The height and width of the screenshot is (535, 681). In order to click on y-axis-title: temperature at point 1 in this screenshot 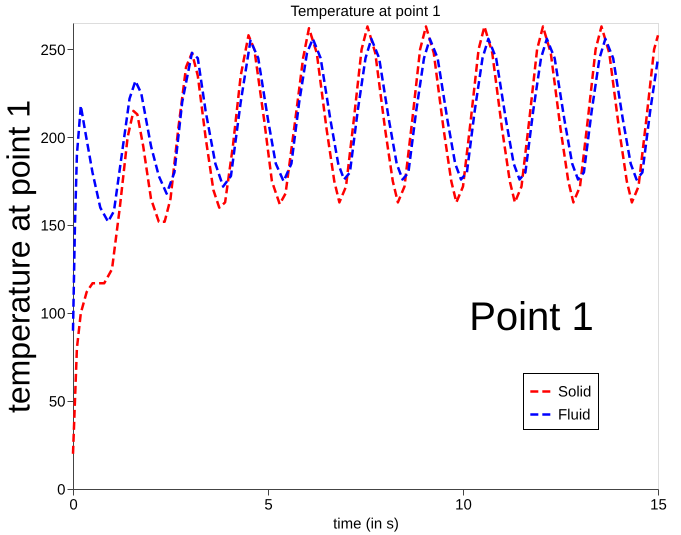, I will do `click(18, 257)`.